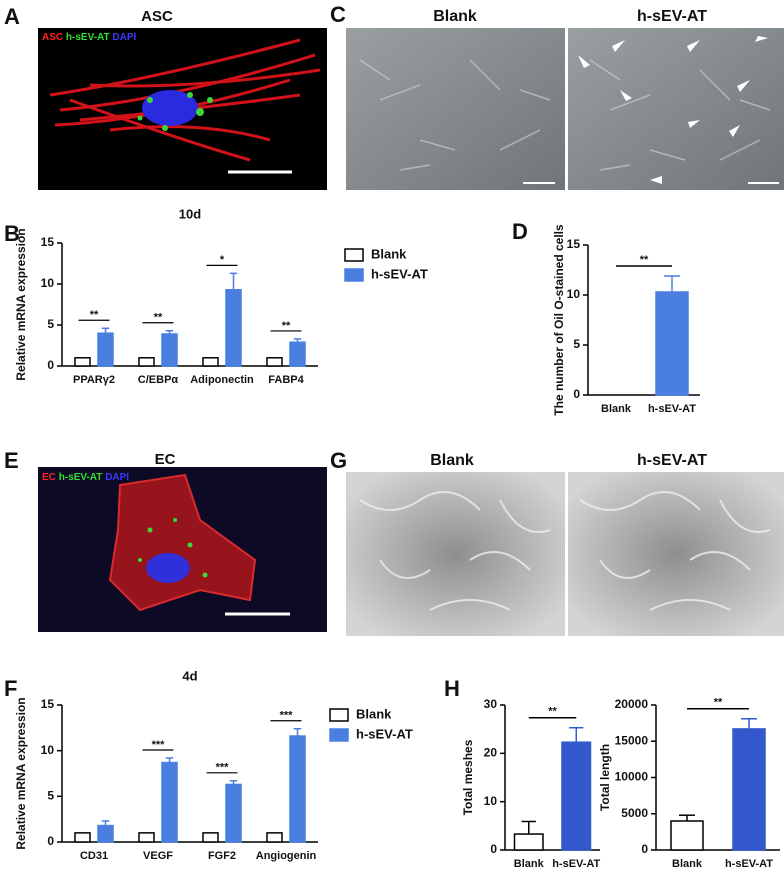  What do you see at coordinates (94, 856) in the screenshot?
I see `x-tick-label: CD31` at bounding box center [94, 856].